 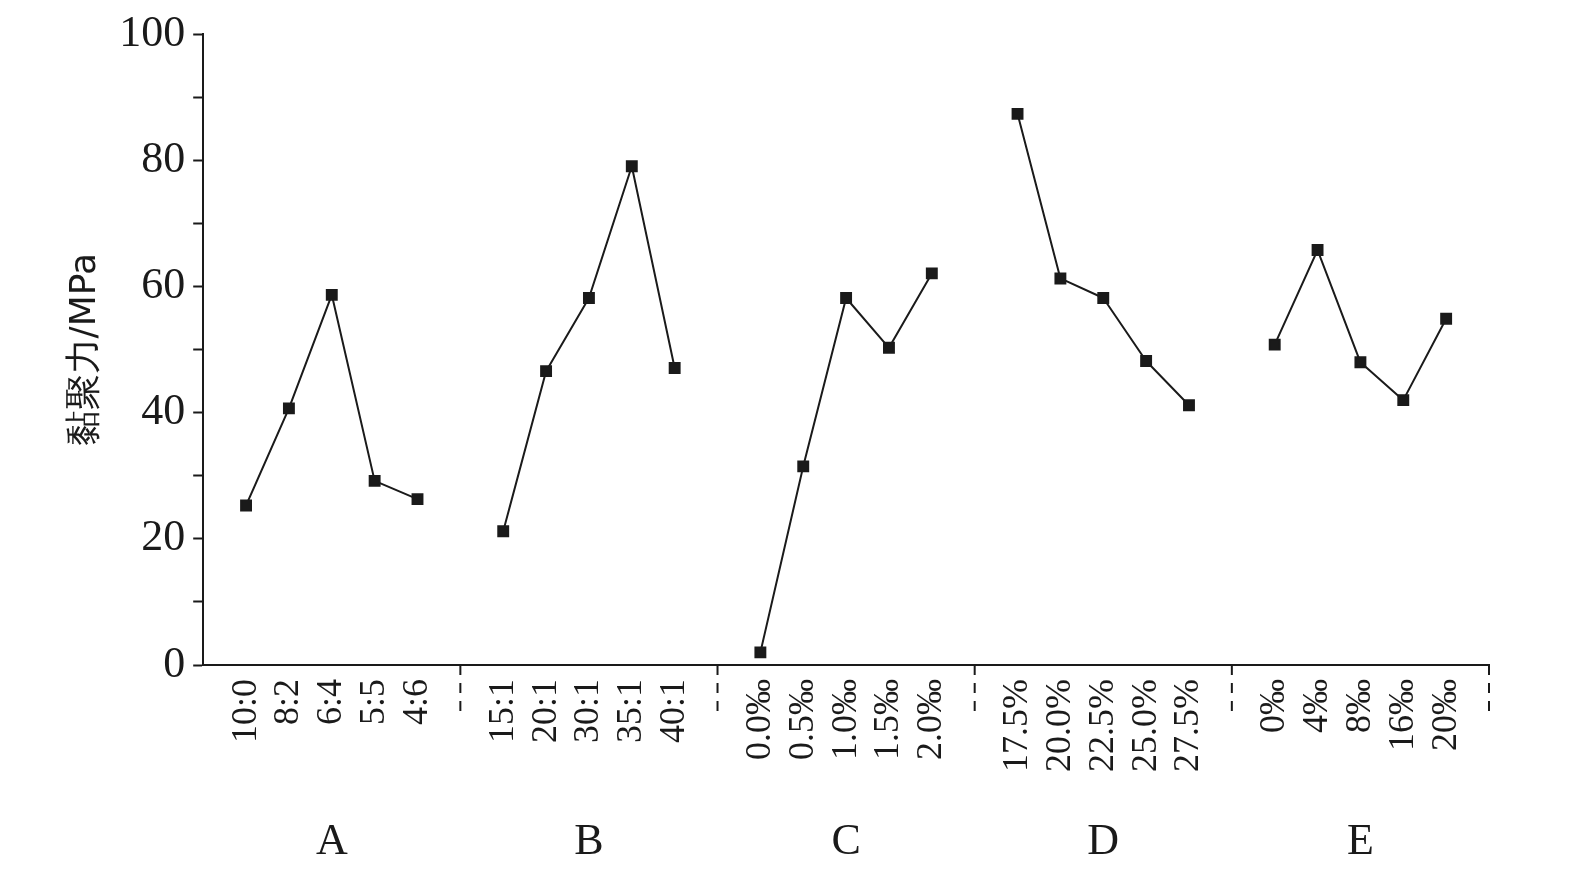 What do you see at coordinates (174, 662) in the screenshot?
I see `y-tick-label: 0` at bounding box center [174, 662].